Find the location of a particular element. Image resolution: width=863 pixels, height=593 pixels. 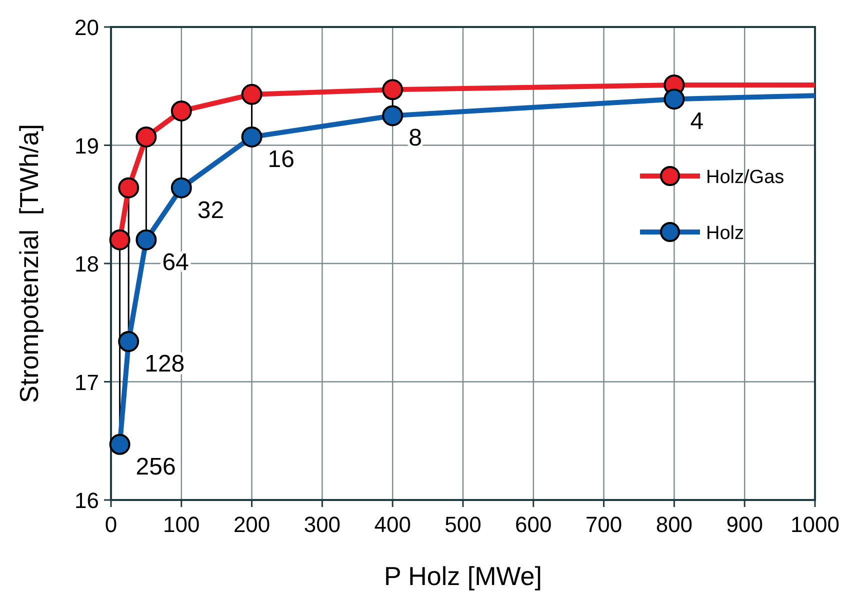

y-tick-label: 17 is located at coordinates (86, 382).